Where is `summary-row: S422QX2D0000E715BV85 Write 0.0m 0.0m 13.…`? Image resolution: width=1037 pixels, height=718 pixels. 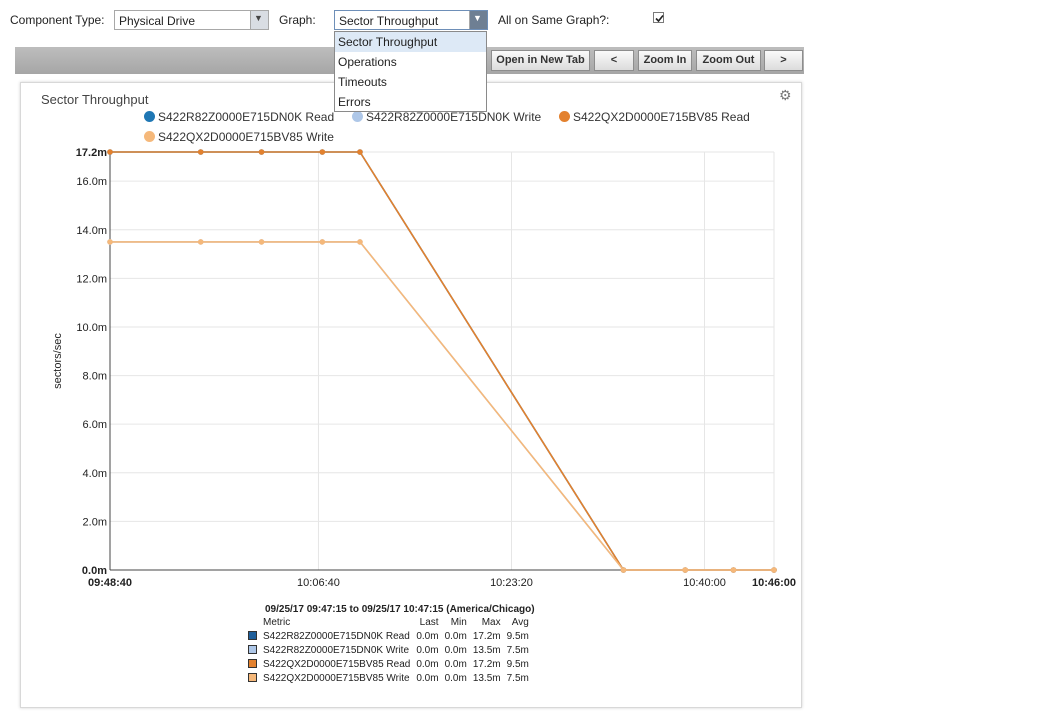 summary-row: S422QX2D0000E715BV85 Write 0.0m 0.0m 13.… is located at coordinates (388, 678).